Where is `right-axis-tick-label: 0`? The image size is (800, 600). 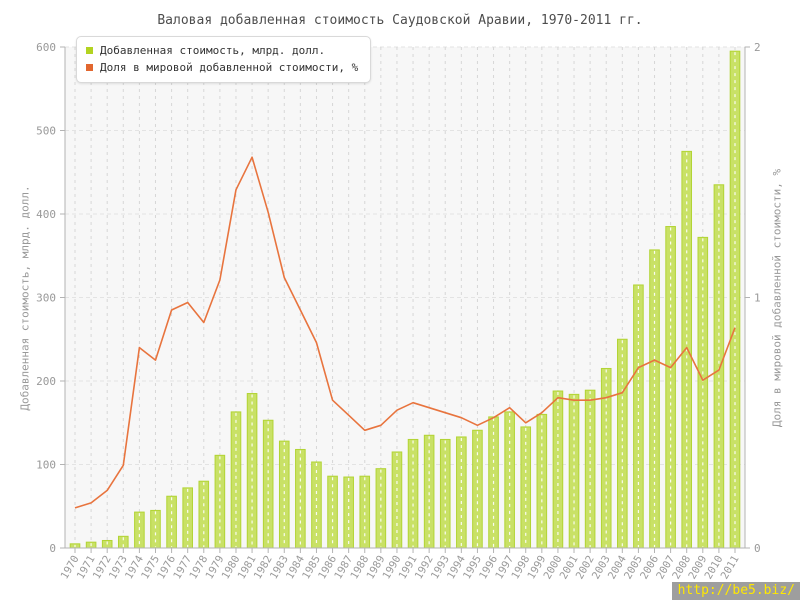
right-axis-tick-label: 0 is located at coordinates (757, 548).